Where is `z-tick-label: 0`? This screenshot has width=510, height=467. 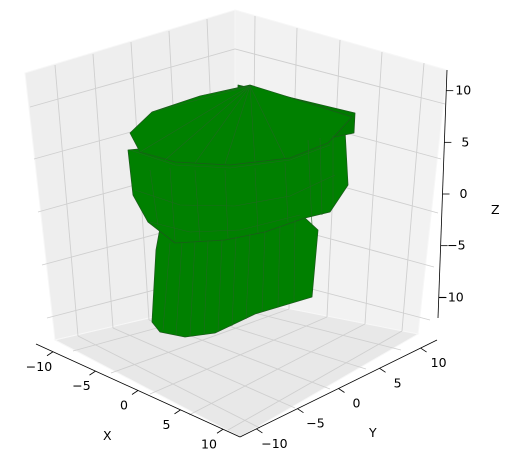
z-tick-label: 0 is located at coordinates (464, 193).